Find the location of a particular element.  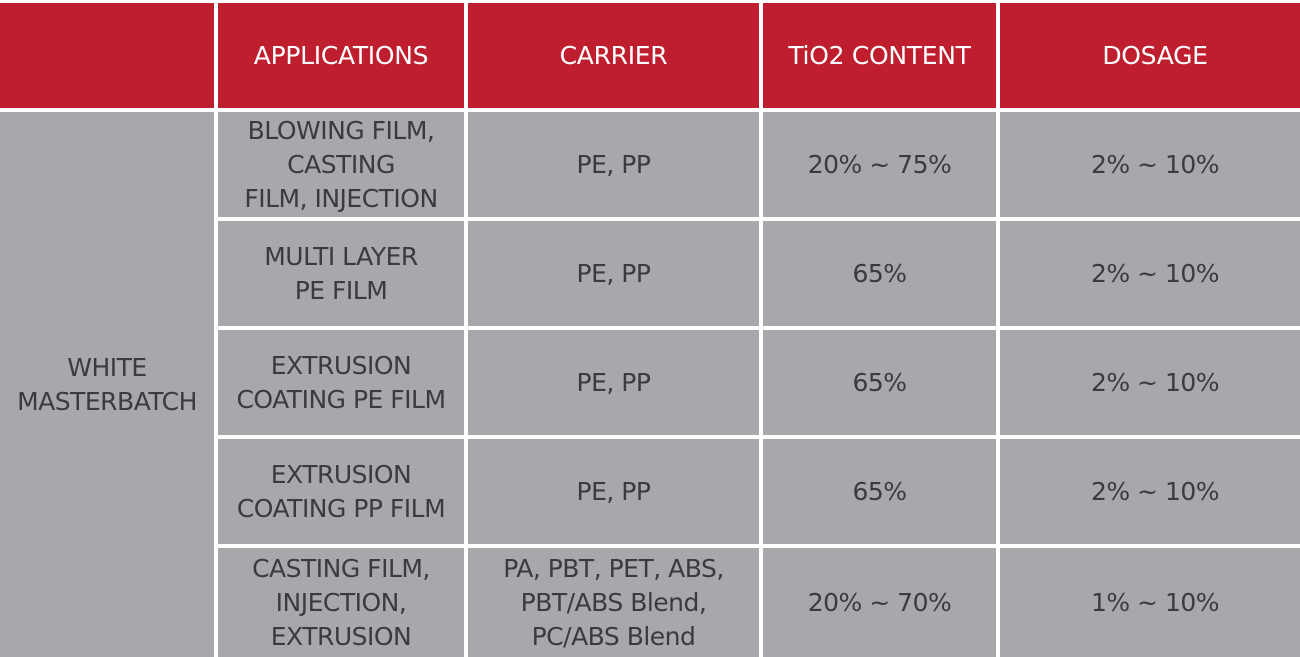

row-label-white-masterbatch: WHITE MASTERBATCH is located at coordinates (107, 384).